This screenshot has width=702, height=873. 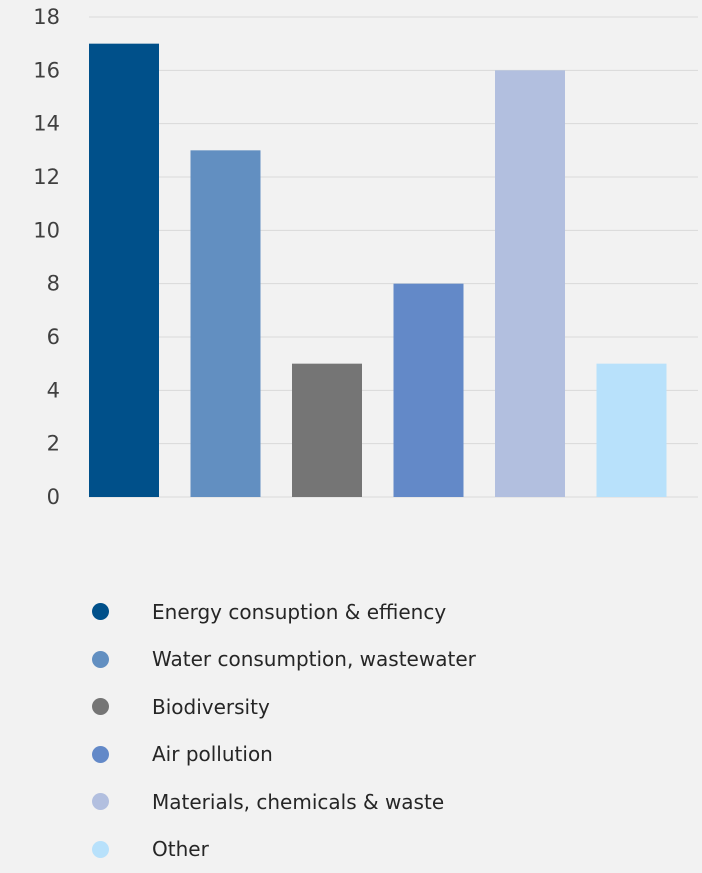 I want to click on y-tick-label: 10, so click(x=46, y=230).